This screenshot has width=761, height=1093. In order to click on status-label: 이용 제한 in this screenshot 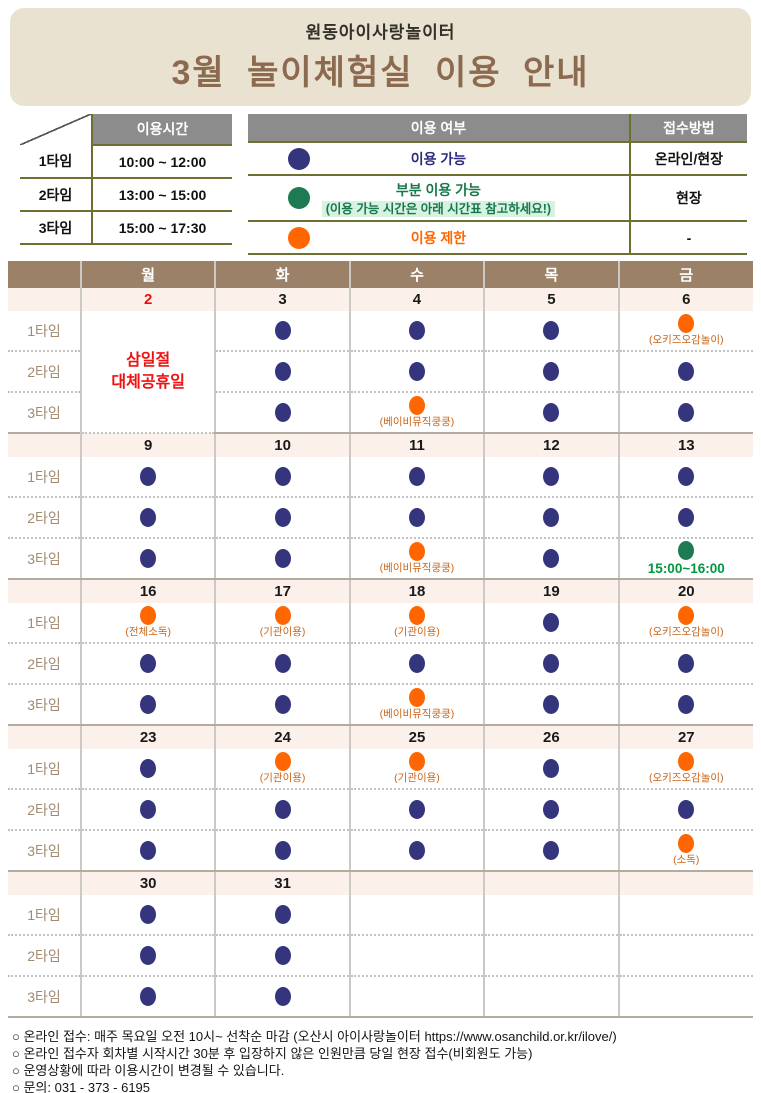, I will do `click(438, 237)`.